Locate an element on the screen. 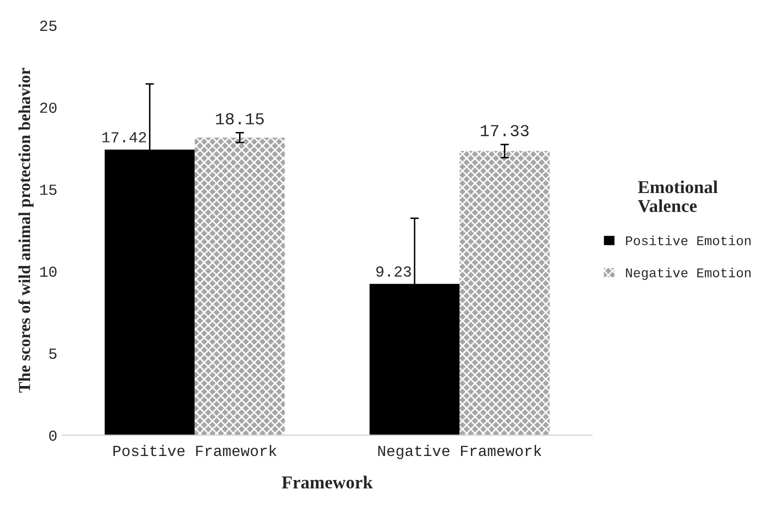 This screenshot has height=506, width=779. y-axis-title: The scores of wild animal protection behavior is located at coordinates (26, 230).